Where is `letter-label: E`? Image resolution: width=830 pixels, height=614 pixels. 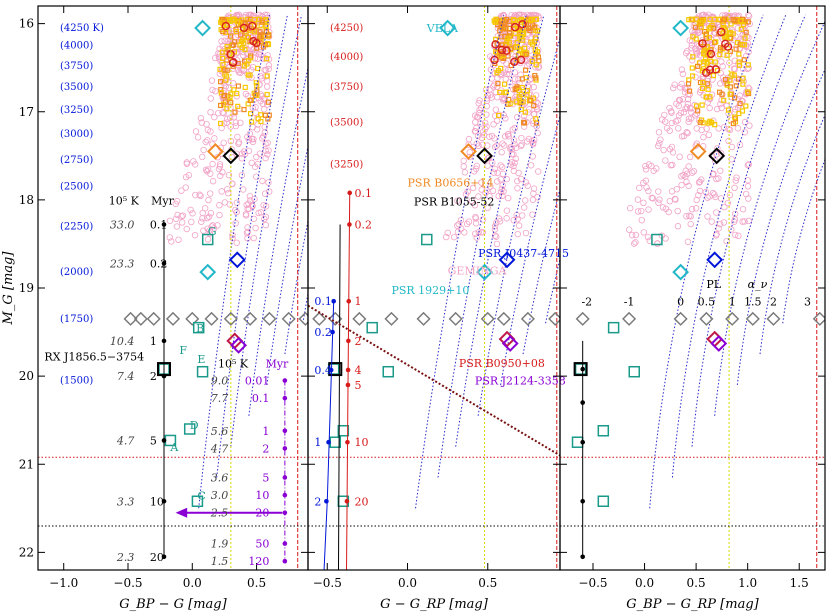 letter-label: E is located at coordinates (201, 359).